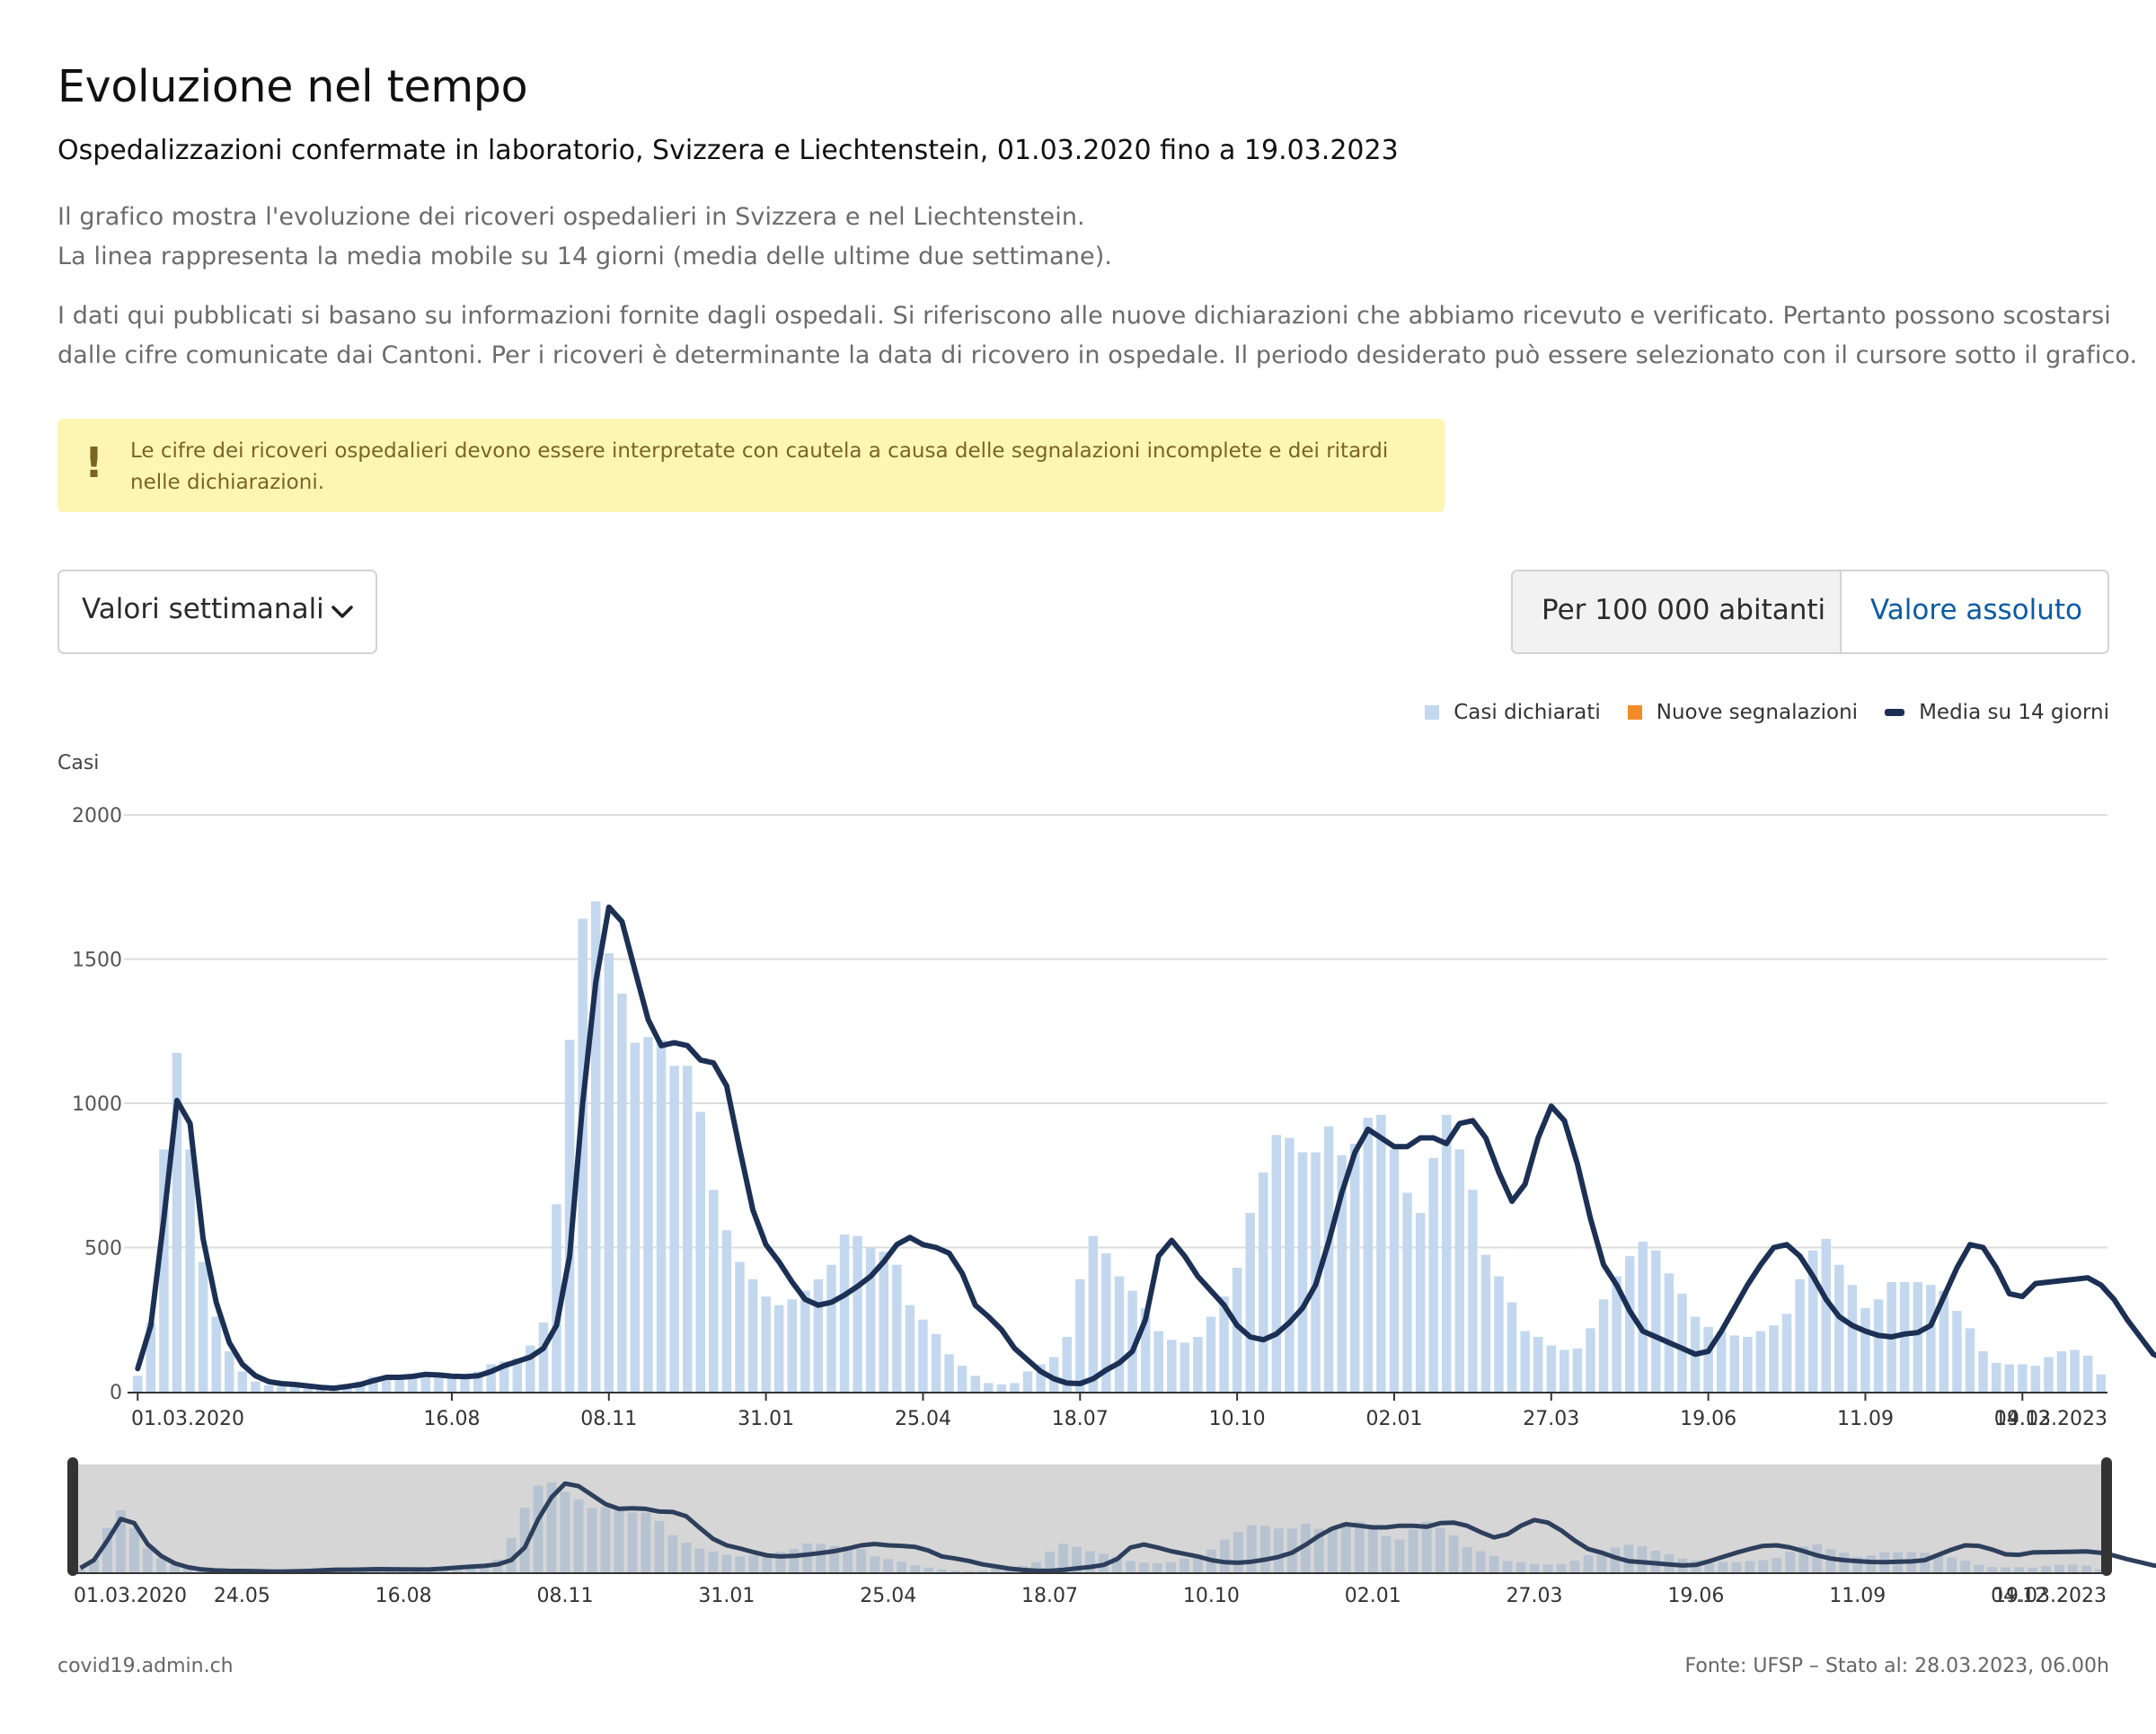 The width and height of the screenshot is (2156, 1734). What do you see at coordinates (1513, 712) in the screenshot?
I see `legend-item-bars: Casi dichiarati` at bounding box center [1513, 712].